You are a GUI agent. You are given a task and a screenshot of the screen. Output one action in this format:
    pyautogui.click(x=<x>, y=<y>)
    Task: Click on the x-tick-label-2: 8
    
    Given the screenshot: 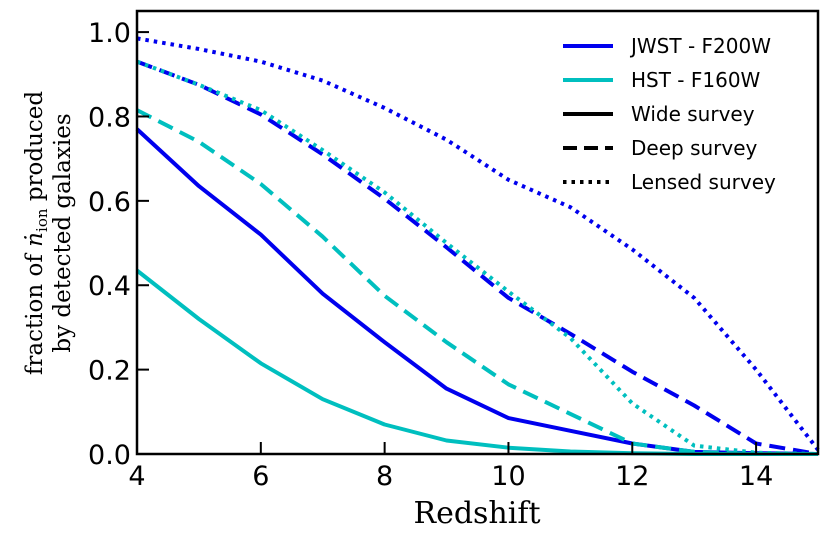 What is the action you would take?
    pyautogui.click(x=384, y=476)
    